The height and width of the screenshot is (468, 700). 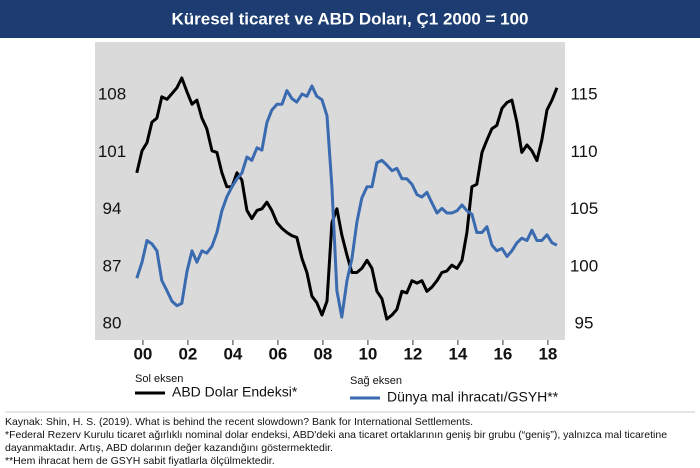 I want to click on y2-tick-label: 110, so click(x=583, y=151).